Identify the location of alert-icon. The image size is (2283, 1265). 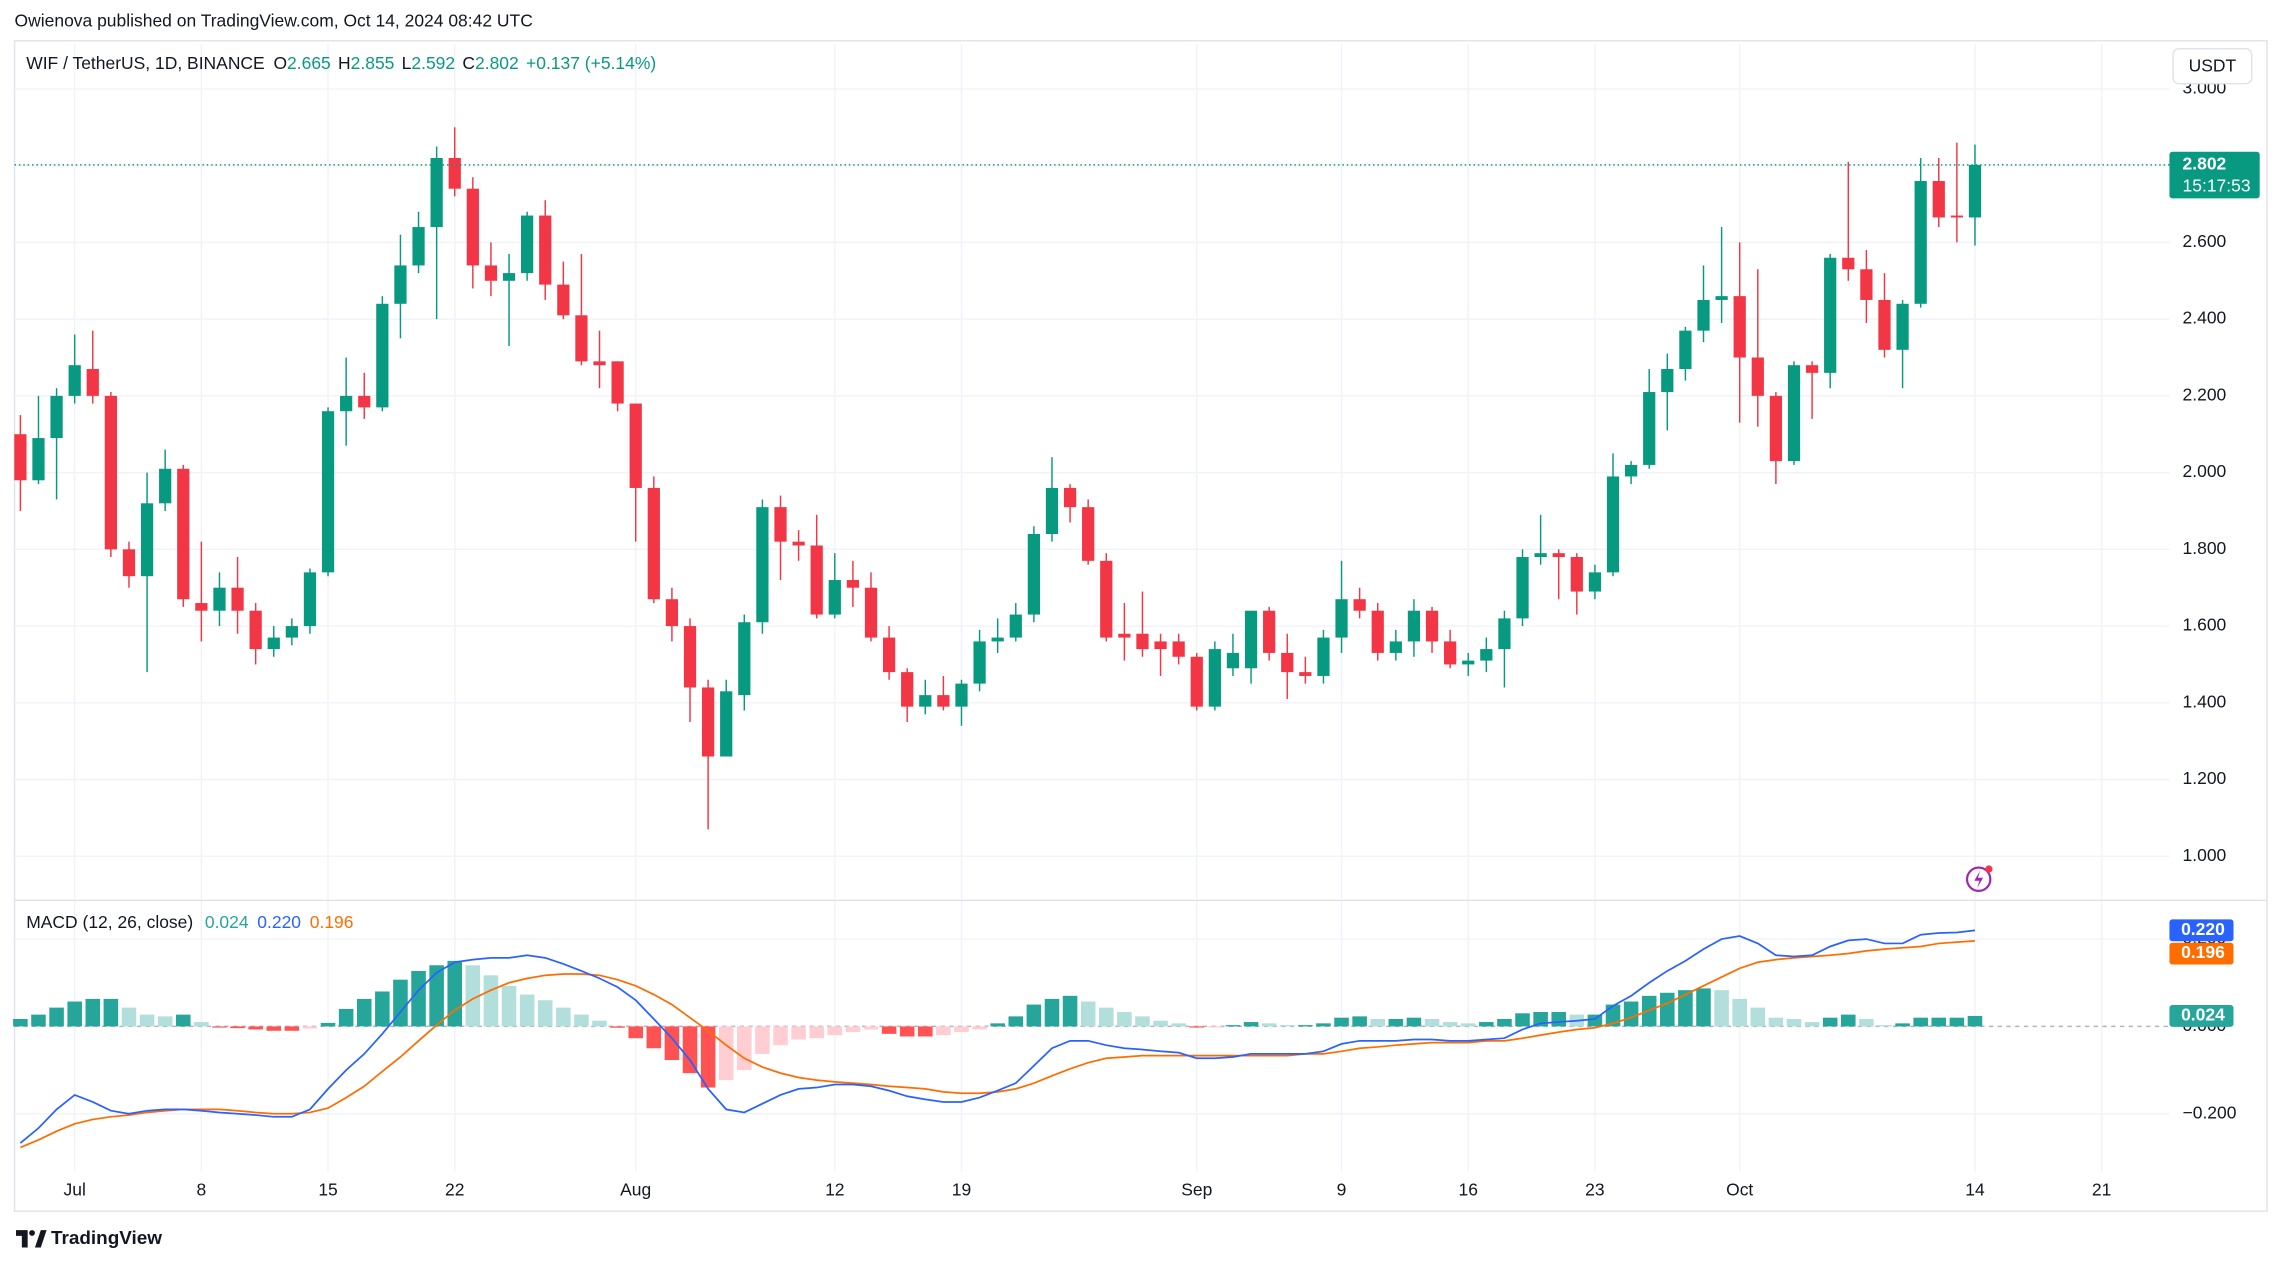
(1979, 878).